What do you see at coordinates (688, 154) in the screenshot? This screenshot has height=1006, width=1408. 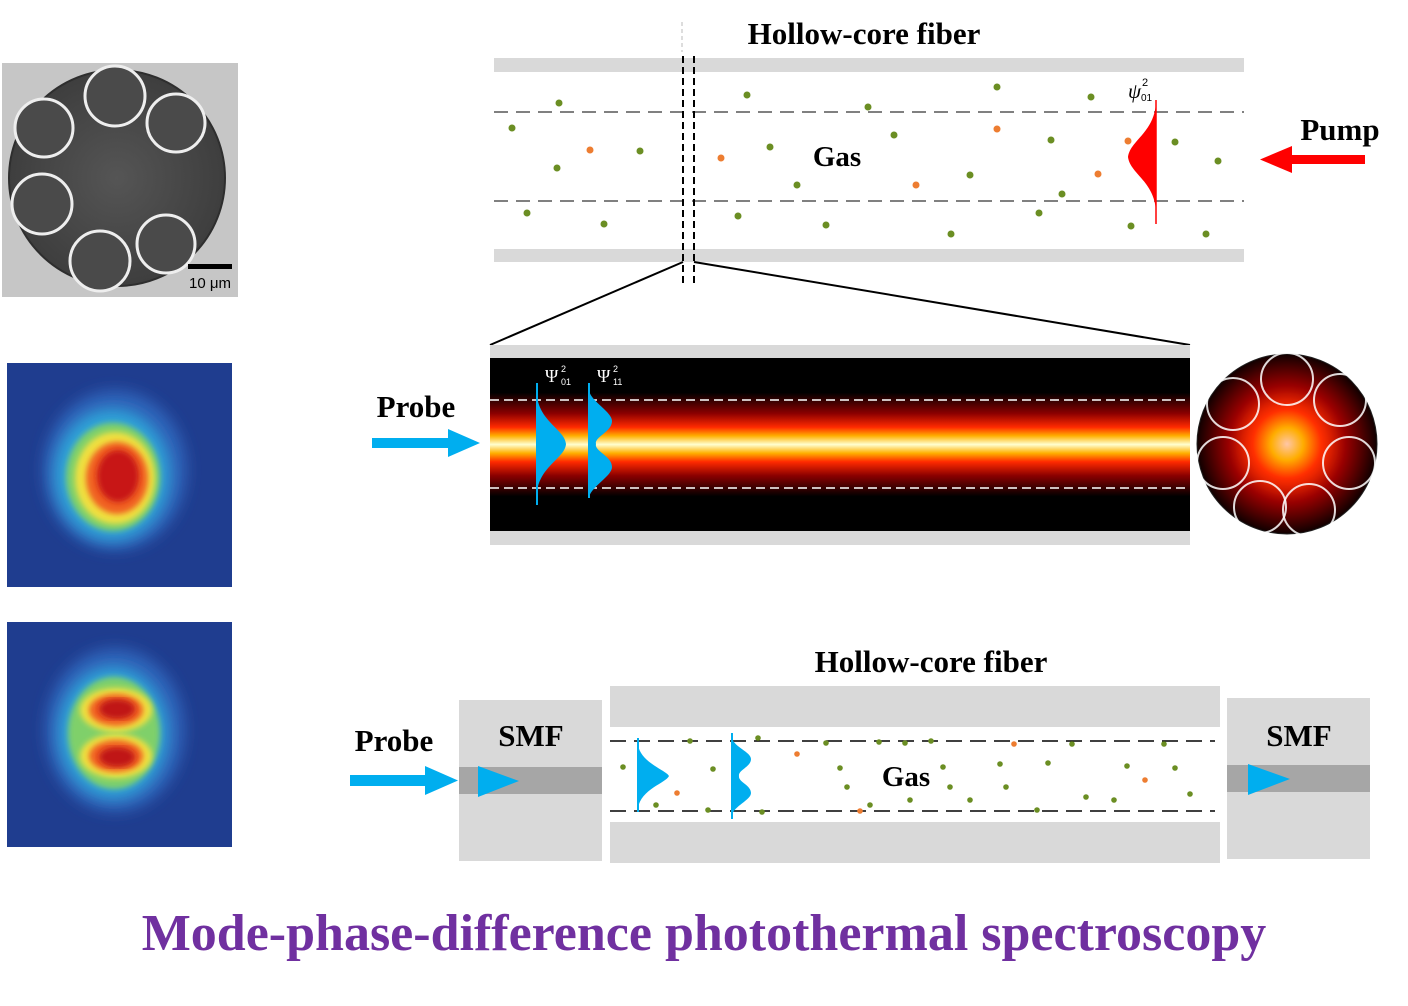 I see `zoom-section-marker` at bounding box center [688, 154].